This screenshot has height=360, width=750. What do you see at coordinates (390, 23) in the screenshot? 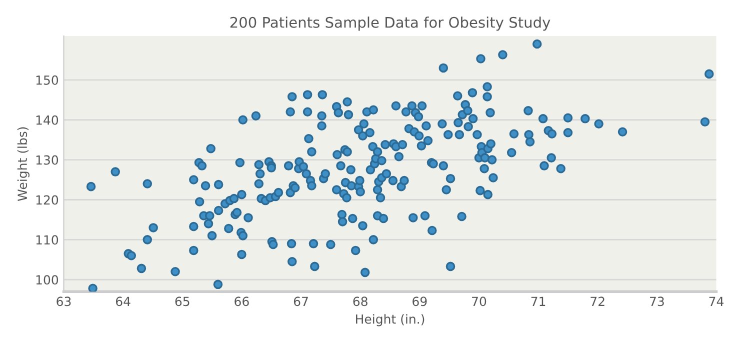
I see `chart-title: 200 Patients Sample Data for Obesity Study` at bounding box center [390, 23].